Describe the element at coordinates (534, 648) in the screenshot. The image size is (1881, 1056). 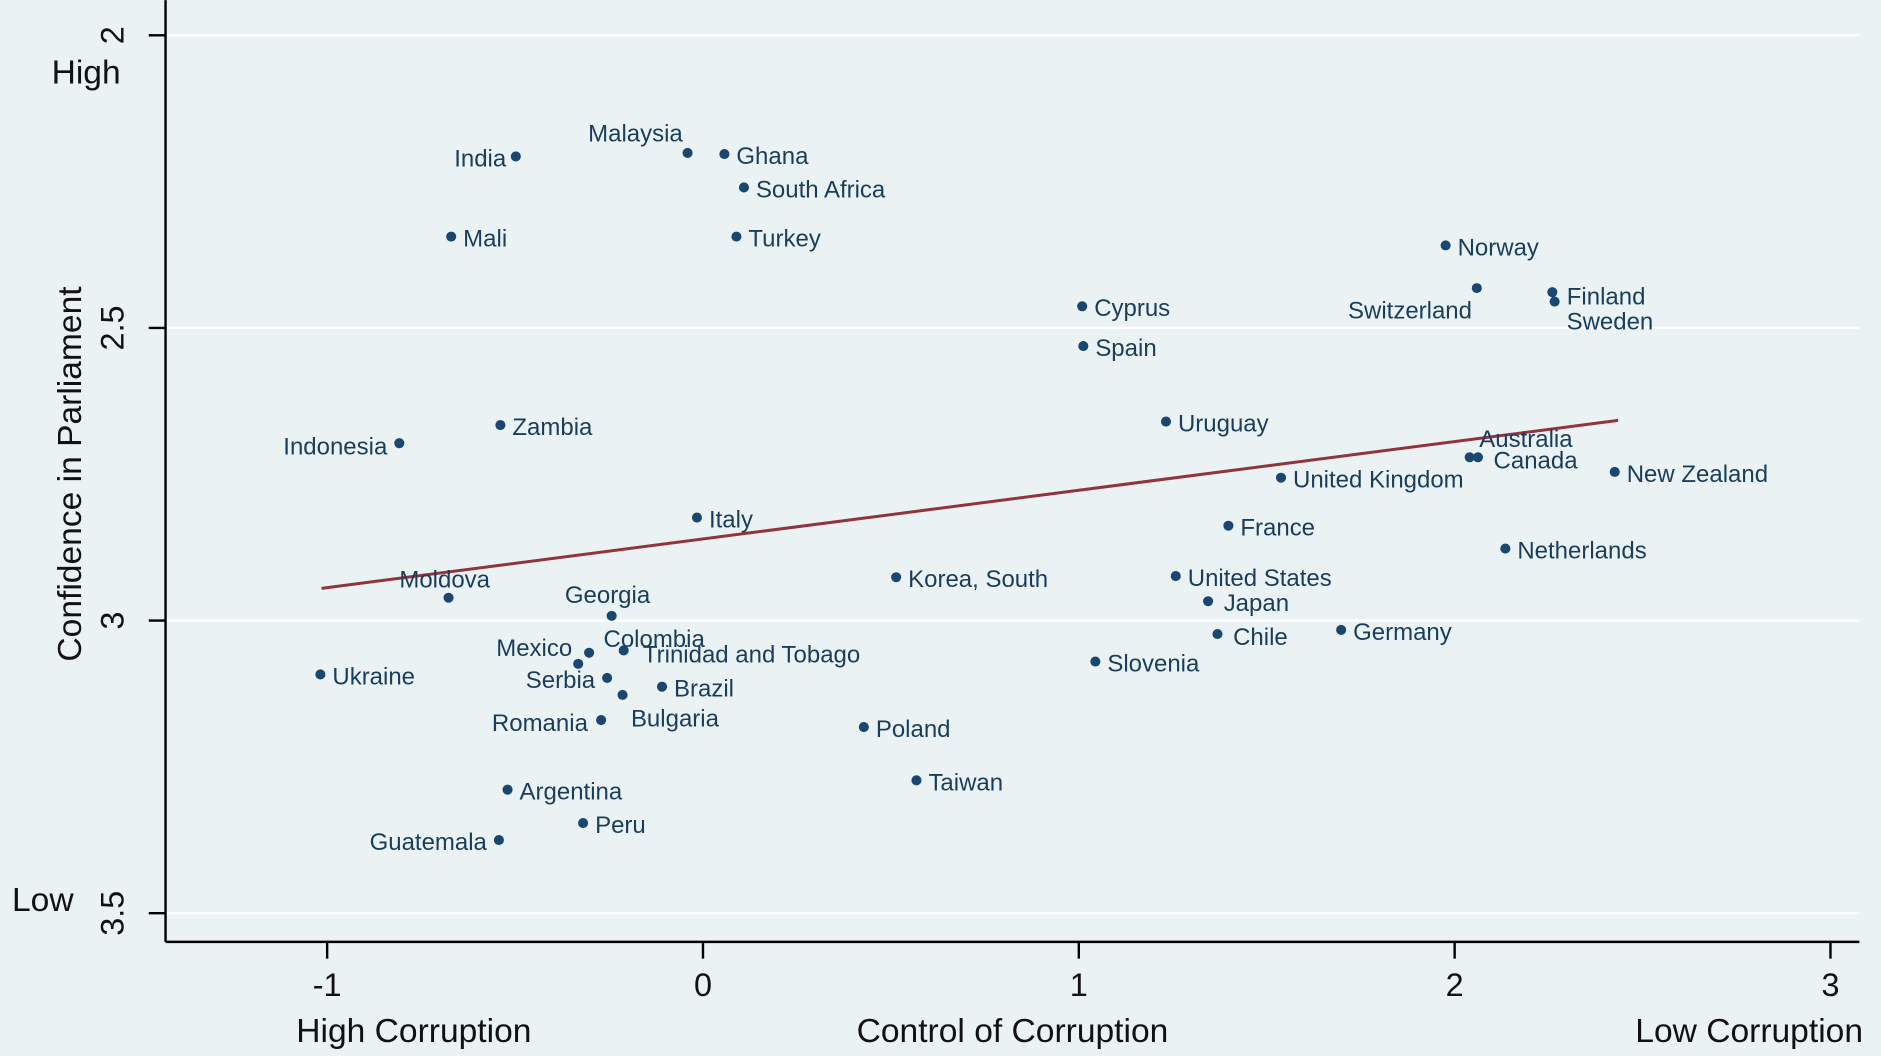
I see `point-label: Mexico` at that location.